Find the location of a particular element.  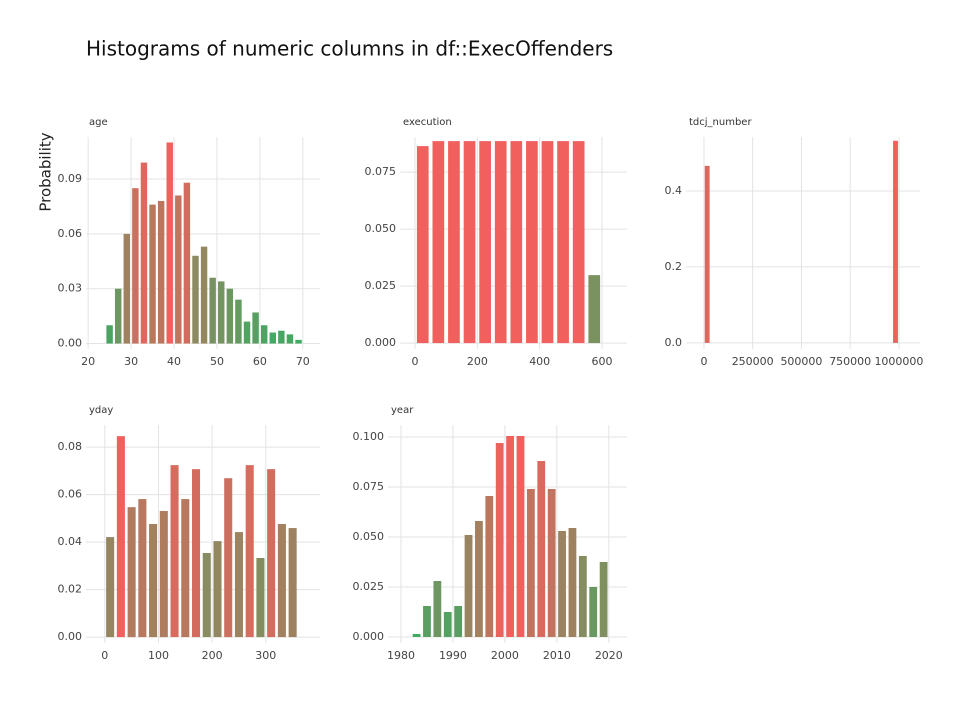

x-tick-label: 100 is located at coordinates (158, 655).